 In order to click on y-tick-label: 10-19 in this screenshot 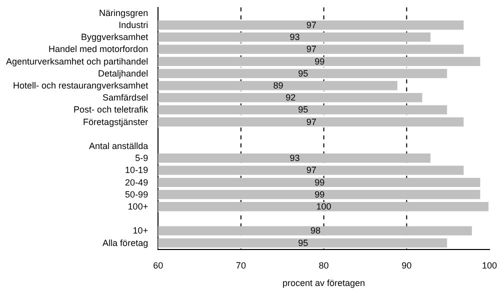, I will do `click(136, 170)`.